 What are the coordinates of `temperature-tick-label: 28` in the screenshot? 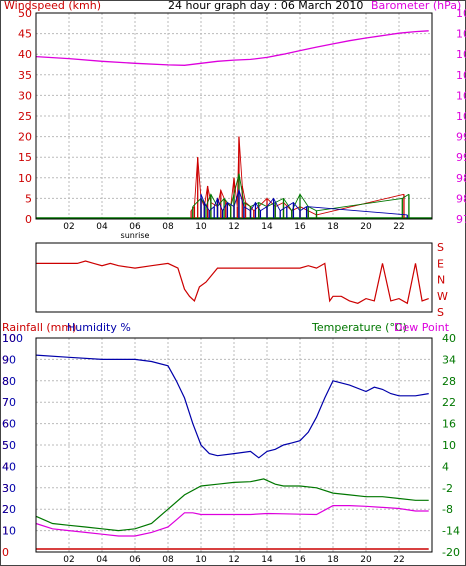 It's located at (449, 381).